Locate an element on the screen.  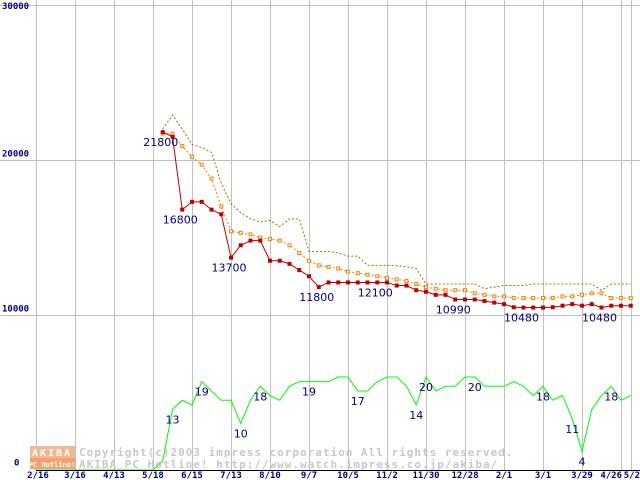
x-tick-label: 2/16 is located at coordinates (38, 475).